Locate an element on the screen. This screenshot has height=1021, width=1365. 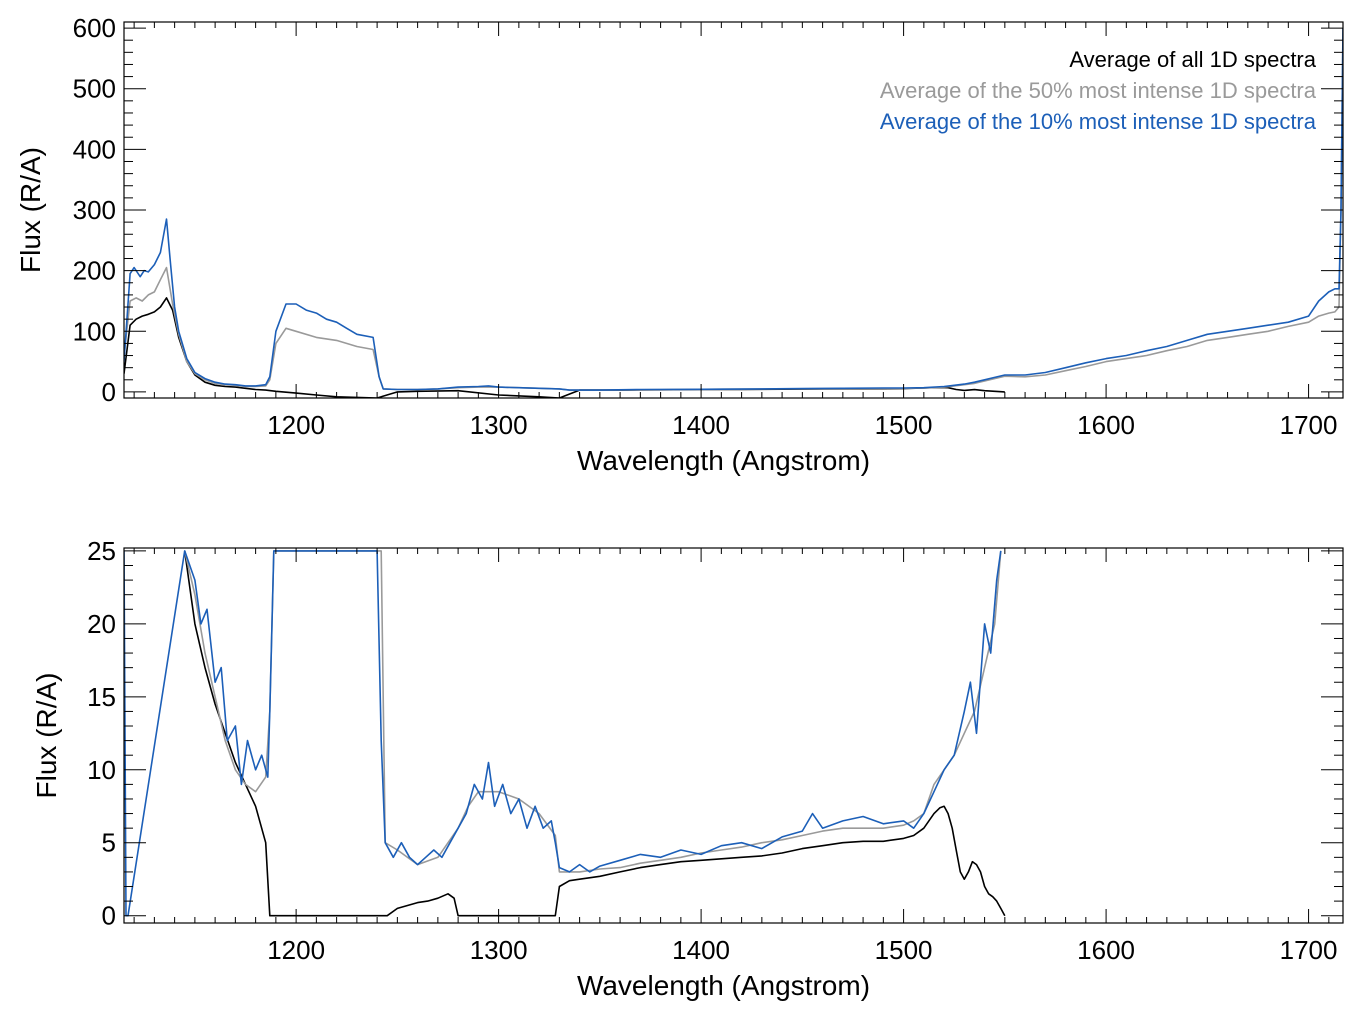
legend-entry-1: Average of all 1D spectra is located at coordinates (1192, 59).